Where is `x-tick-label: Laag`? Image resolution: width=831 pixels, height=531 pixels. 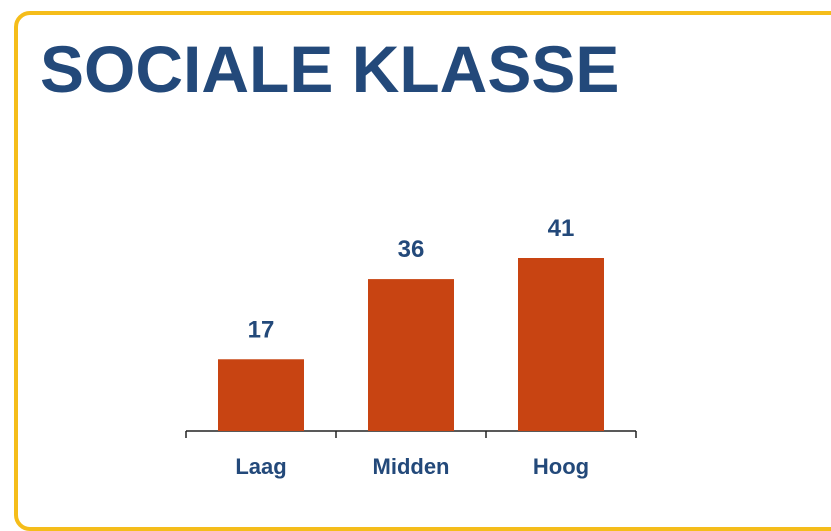
x-tick-label: Laag is located at coordinates (260, 466).